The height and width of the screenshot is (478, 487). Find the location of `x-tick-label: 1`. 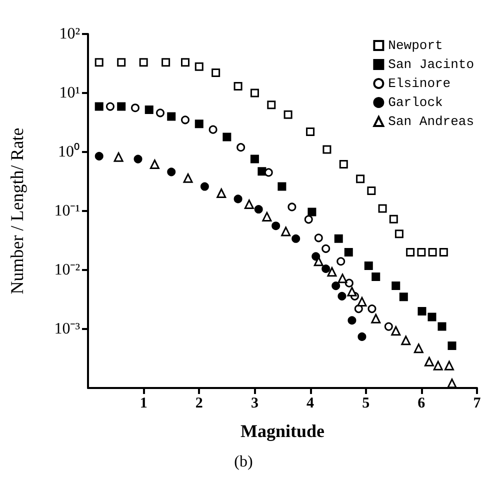

x-tick-label: 1 is located at coordinates (144, 404).